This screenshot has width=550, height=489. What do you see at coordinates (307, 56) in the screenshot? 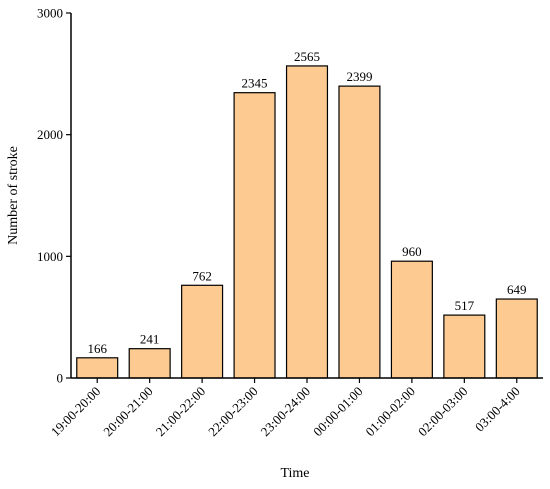
I see `data-label-4: 2565` at bounding box center [307, 56].